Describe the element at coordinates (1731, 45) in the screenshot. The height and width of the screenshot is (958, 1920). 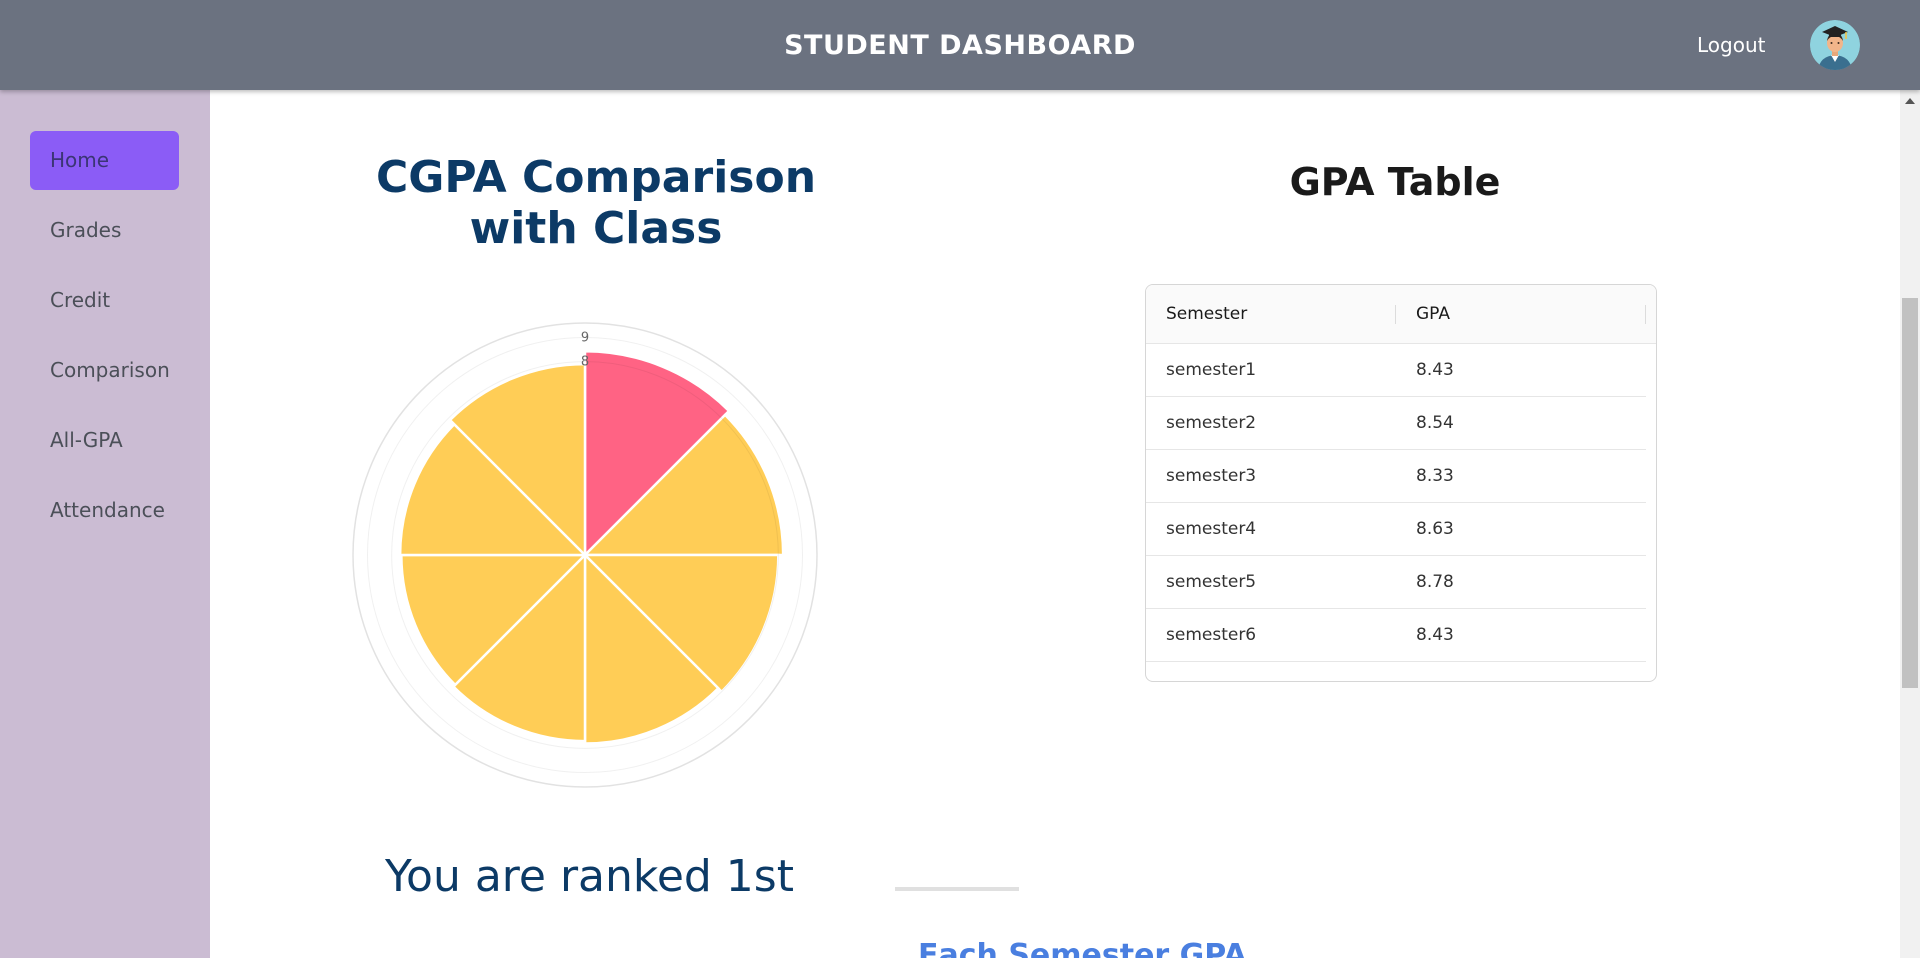
I see `logout-button: Logout` at that location.